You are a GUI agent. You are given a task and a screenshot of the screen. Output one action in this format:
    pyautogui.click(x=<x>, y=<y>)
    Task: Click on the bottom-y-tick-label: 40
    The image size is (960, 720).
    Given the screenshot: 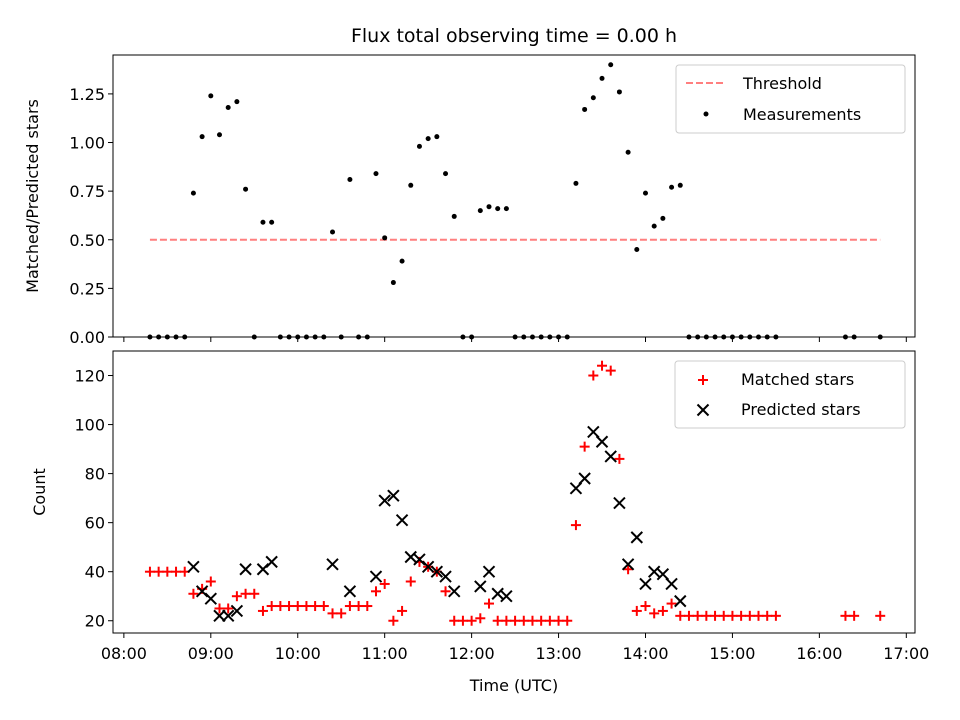 What is the action you would take?
    pyautogui.click(x=95, y=572)
    